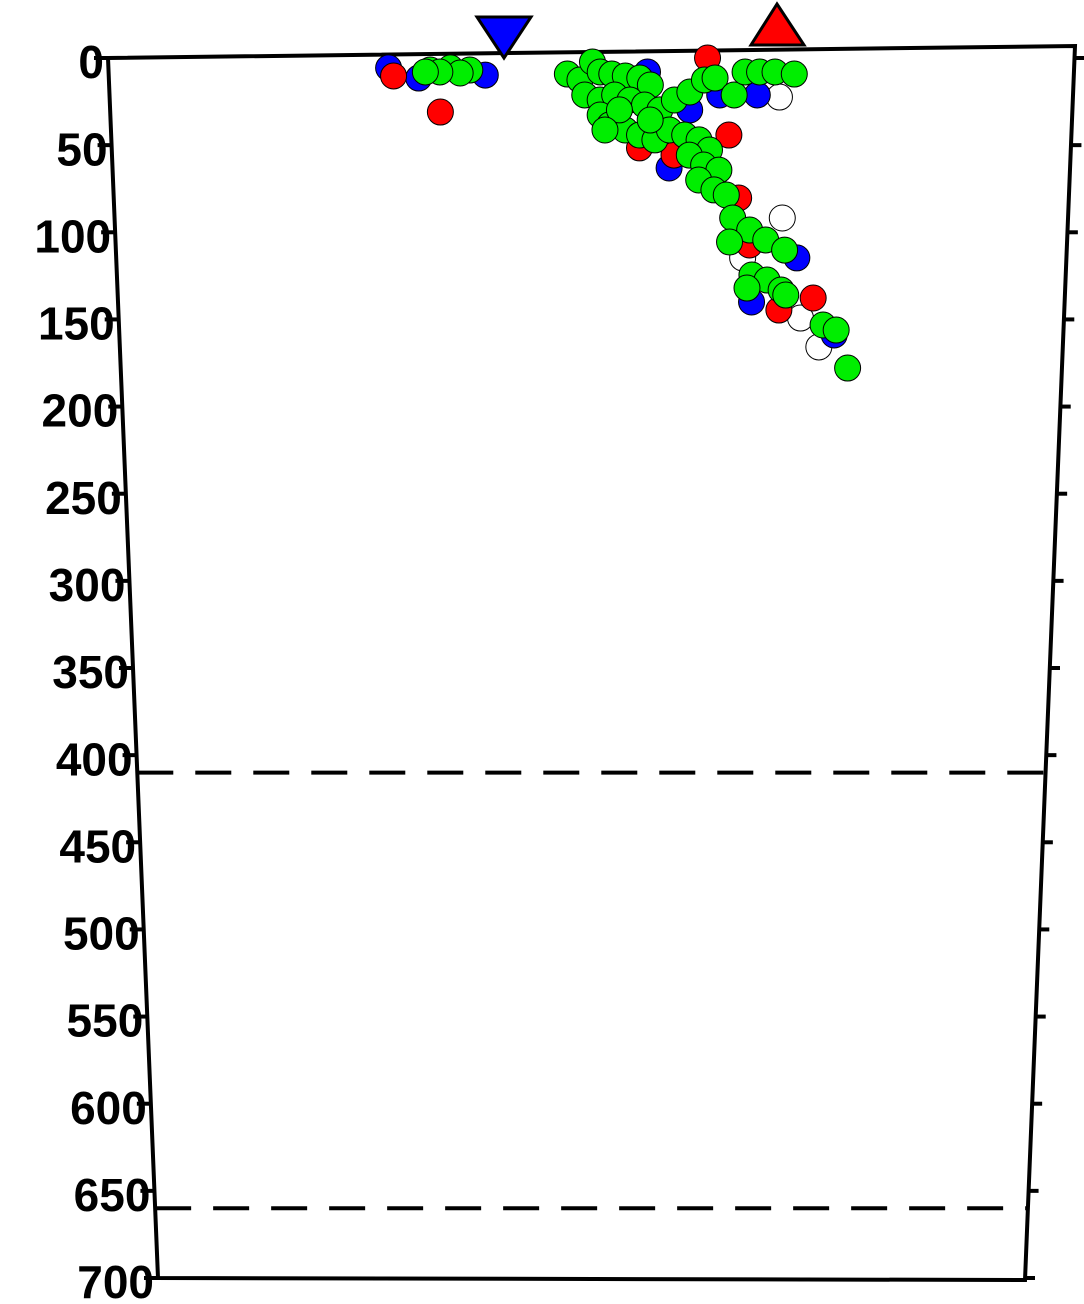 The height and width of the screenshot is (1304, 1084). What do you see at coordinates (108, 1108) in the screenshot?
I see `y-tick-label: 600` at bounding box center [108, 1108].